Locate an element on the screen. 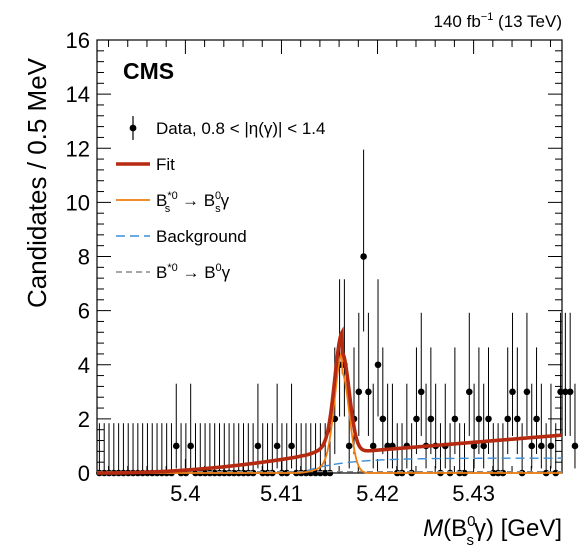 This screenshot has width=580, height=556. legend-fit-label: Fit is located at coordinates (165, 164).